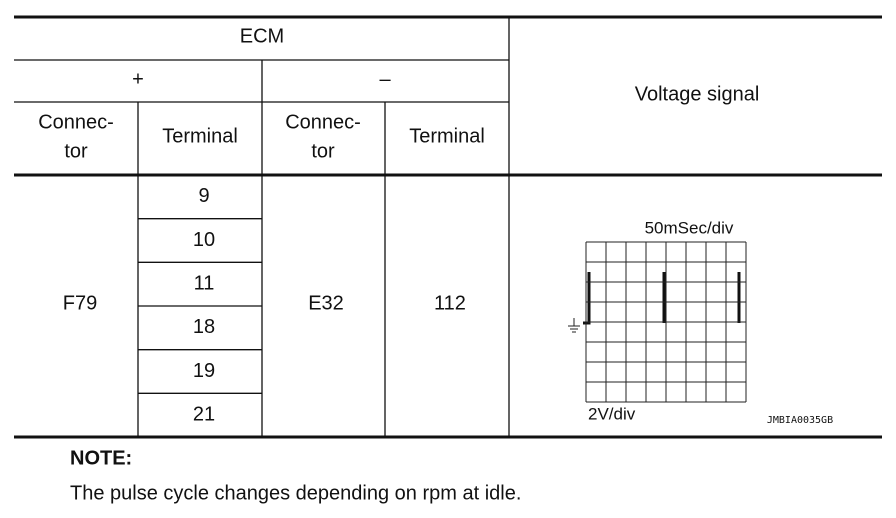 Image resolution: width=896 pixels, height=518 pixels. I want to click on note-title: NOTE:, so click(101, 458).